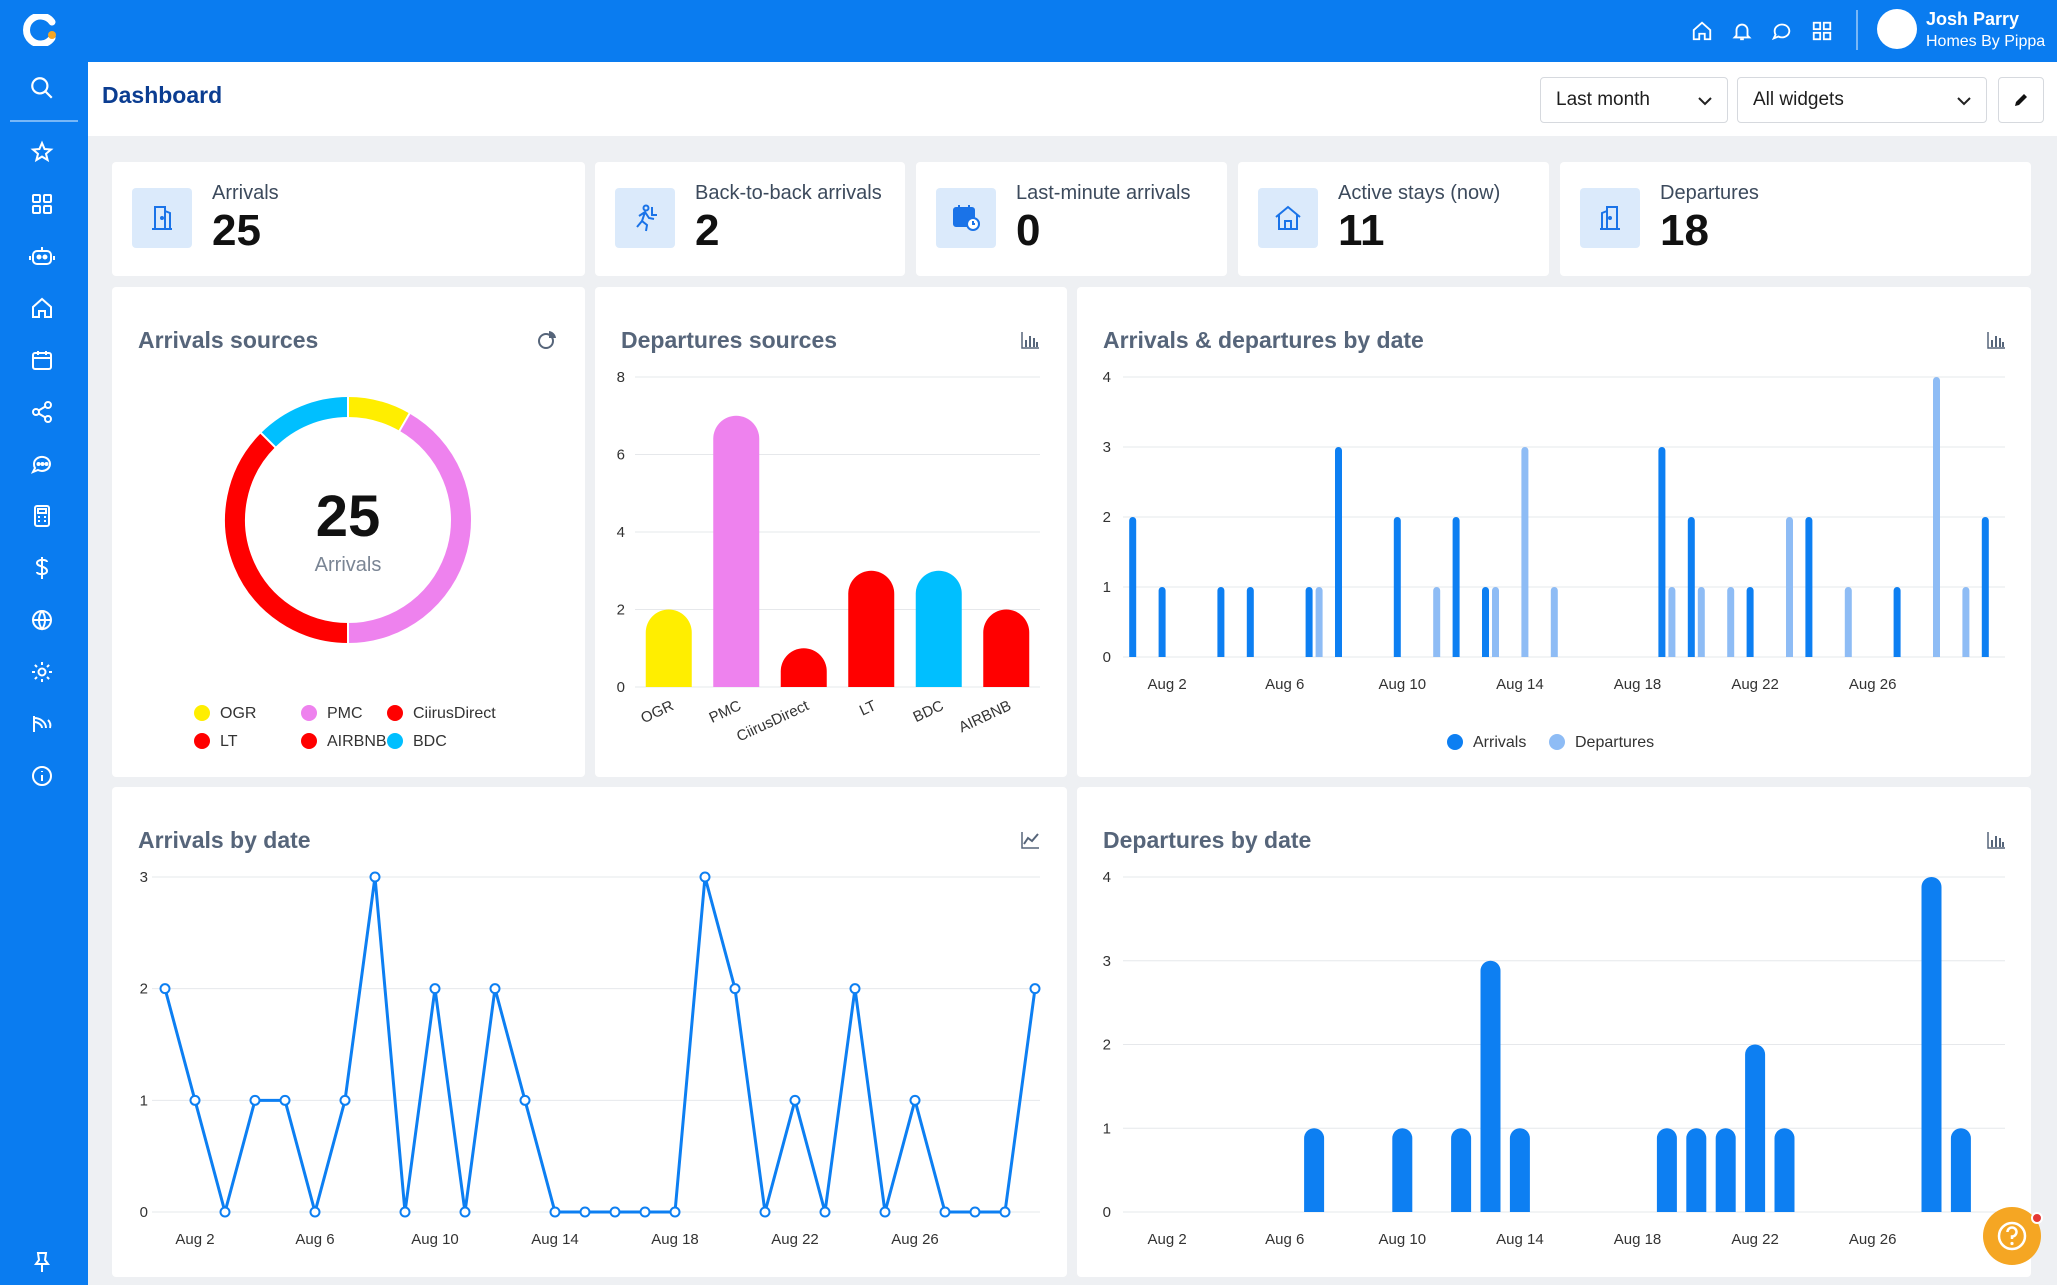  What do you see at coordinates (309, 741) in the screenshot?
I see `legend-swatch-airbnb` at bounding box center [309, 741].